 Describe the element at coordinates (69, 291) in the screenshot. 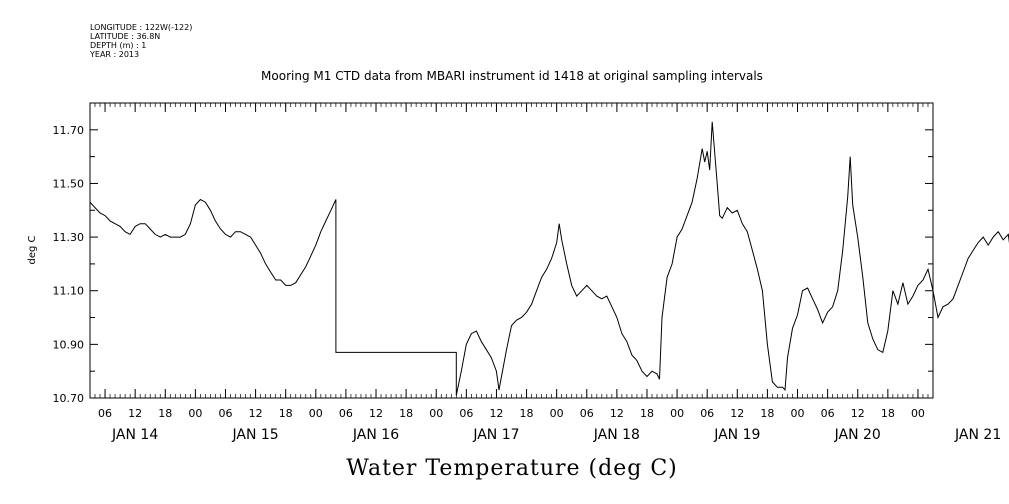

I see `y-tick-label: 11.10` at that location.